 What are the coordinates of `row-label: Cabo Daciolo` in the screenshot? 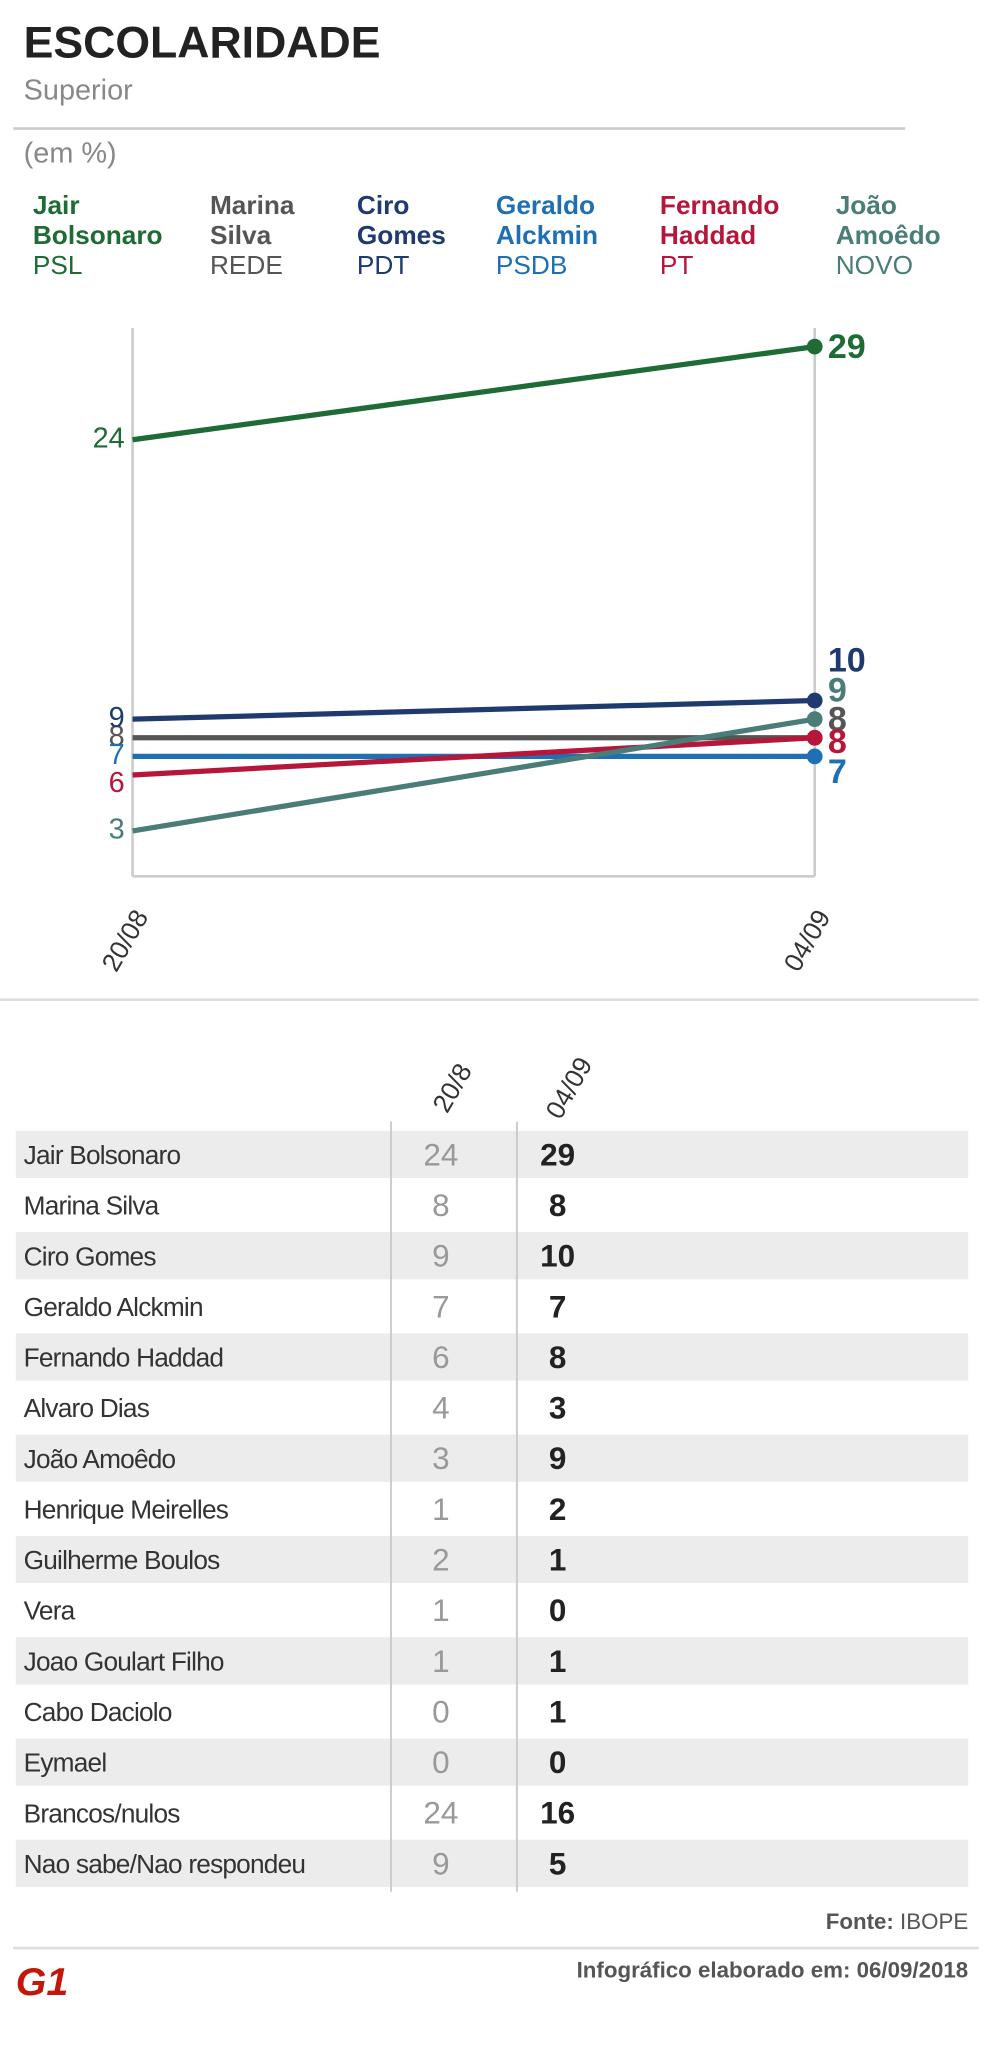 It's located at (98, 1712).